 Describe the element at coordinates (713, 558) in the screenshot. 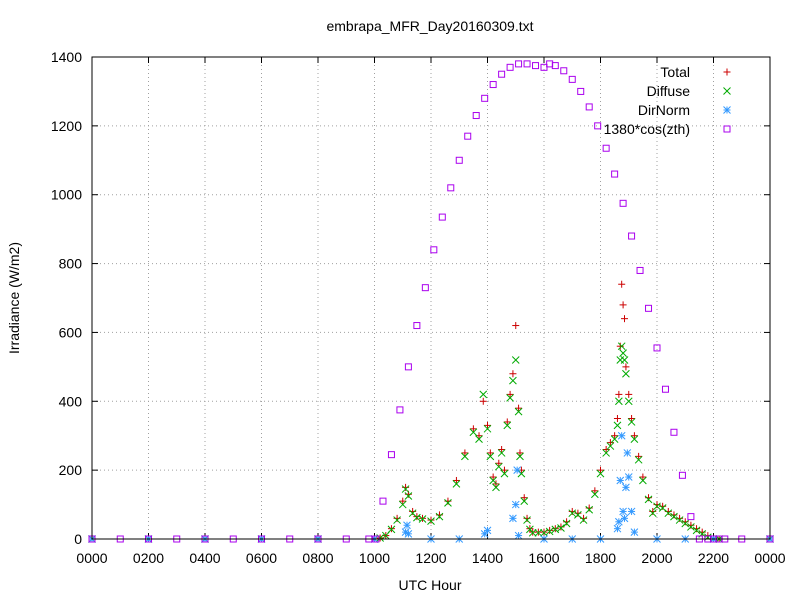

I see `x-tick-label: 2200` at that location.